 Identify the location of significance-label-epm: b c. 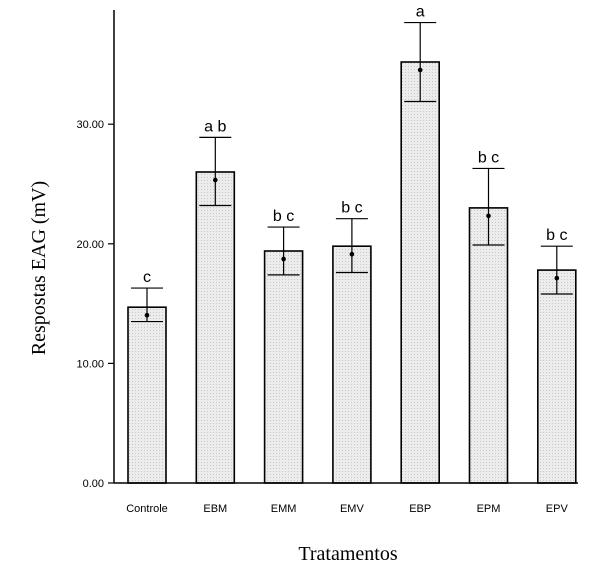
(488, 157).